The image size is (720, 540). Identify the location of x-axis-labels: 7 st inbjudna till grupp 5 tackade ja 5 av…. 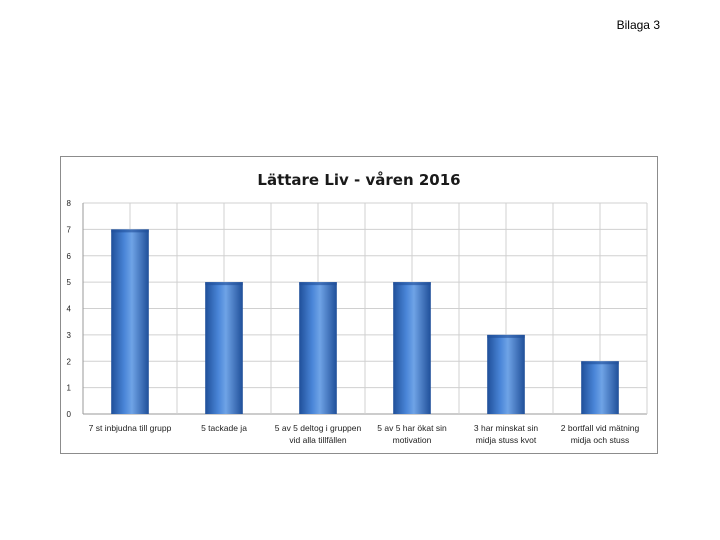
(364, 434).